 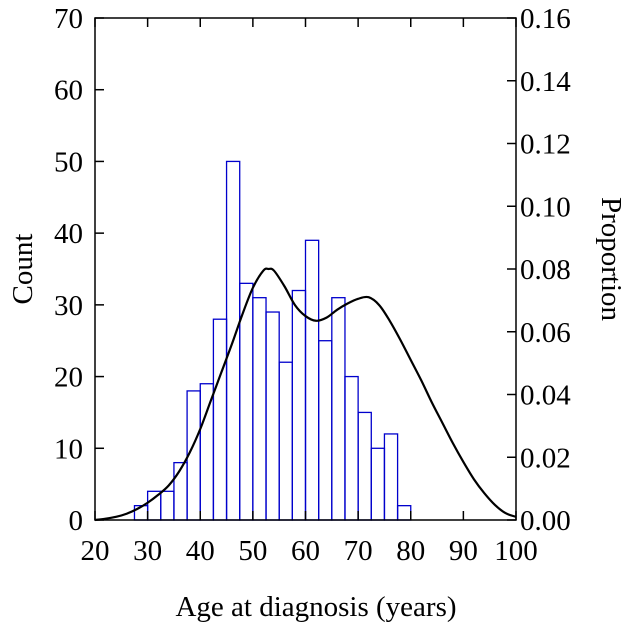 What do you see at coordinates (76, 521) in the screenshot?
I see `y-tick-label: 0` at bounding box center [76, 521].